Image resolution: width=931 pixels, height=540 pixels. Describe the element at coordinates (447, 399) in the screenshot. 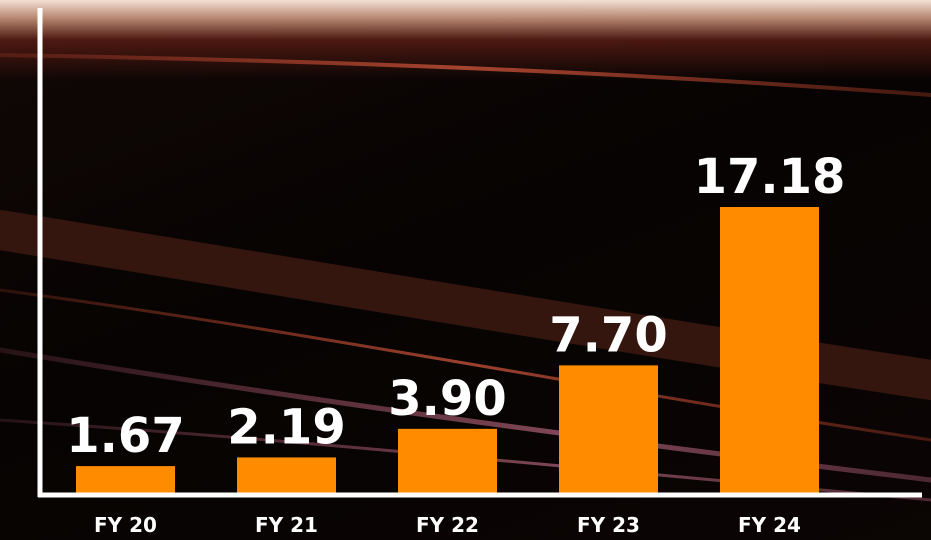

I see `data-label: 3.90` at that location.